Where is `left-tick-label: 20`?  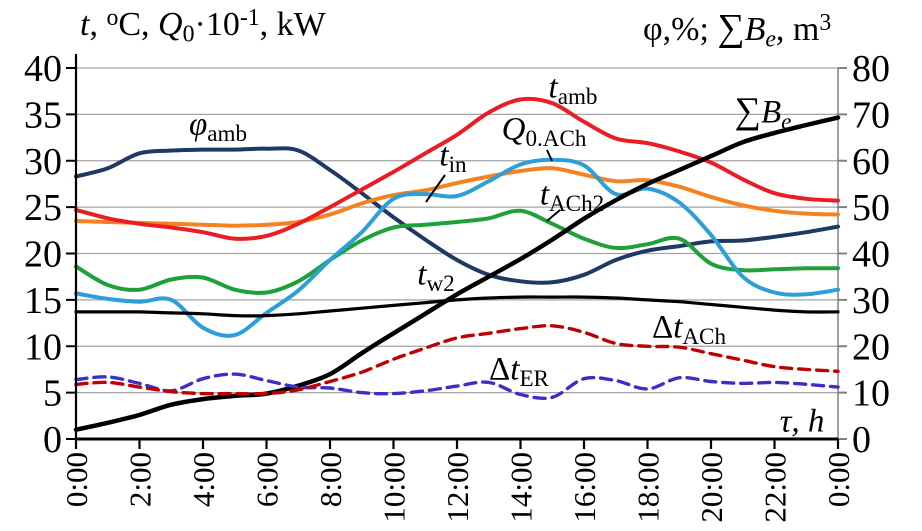 left-tick-label: 20 is located at coordinates (43, 255).